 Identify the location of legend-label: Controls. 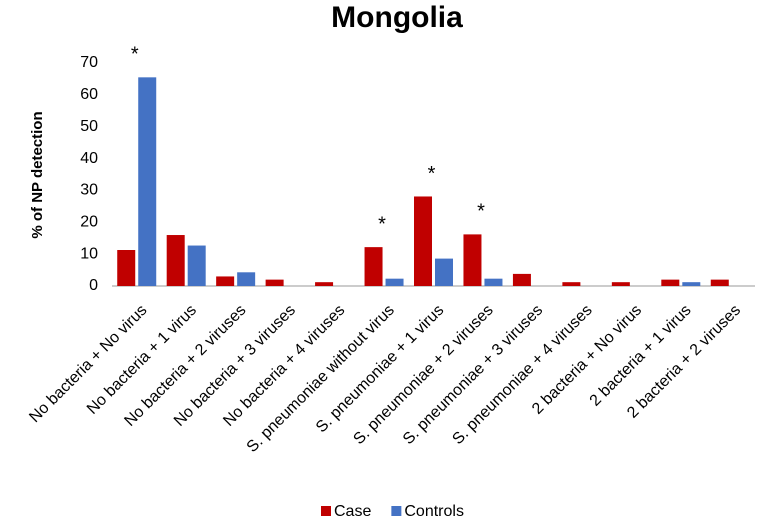
(434, 511).